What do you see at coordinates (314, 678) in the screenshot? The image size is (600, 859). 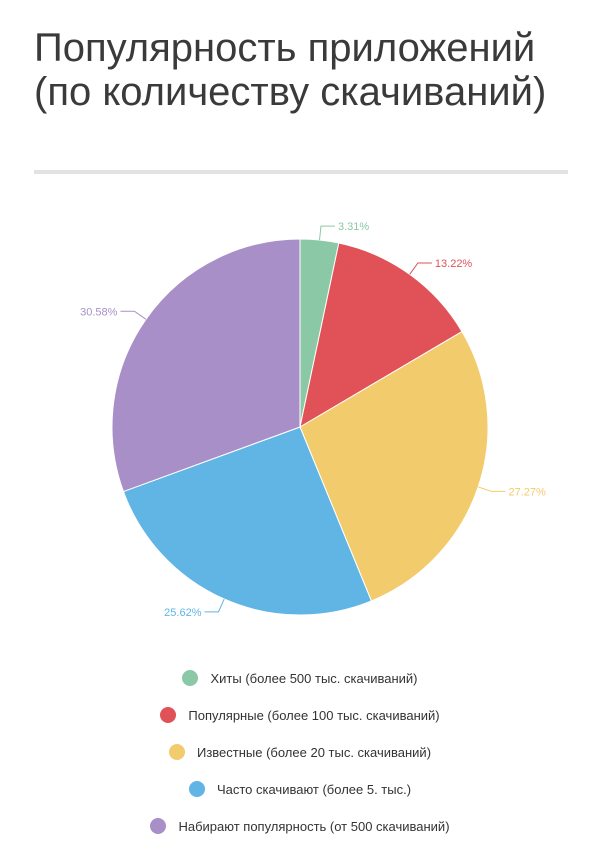 I see `legend-label: Хиты (более 500 тыс. скачиваний)` at bounding box center [314, 678].